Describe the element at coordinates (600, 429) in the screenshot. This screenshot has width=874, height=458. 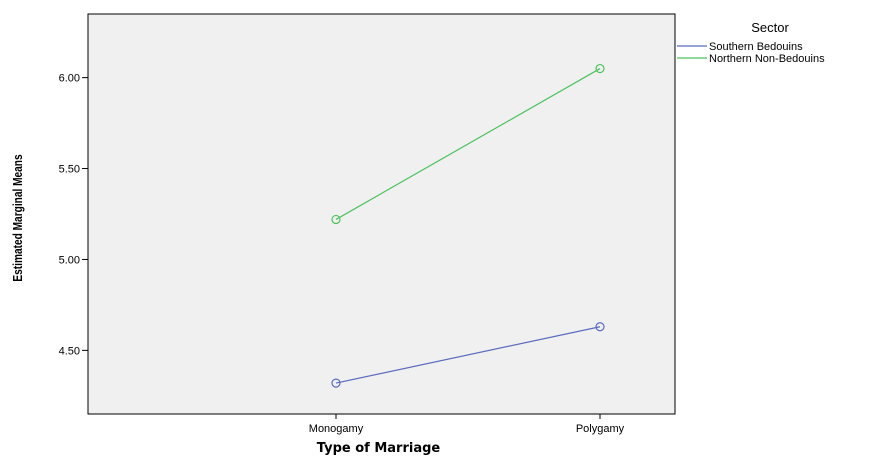
I see `x-tick-label-polygamy: Polygamy` at that location.